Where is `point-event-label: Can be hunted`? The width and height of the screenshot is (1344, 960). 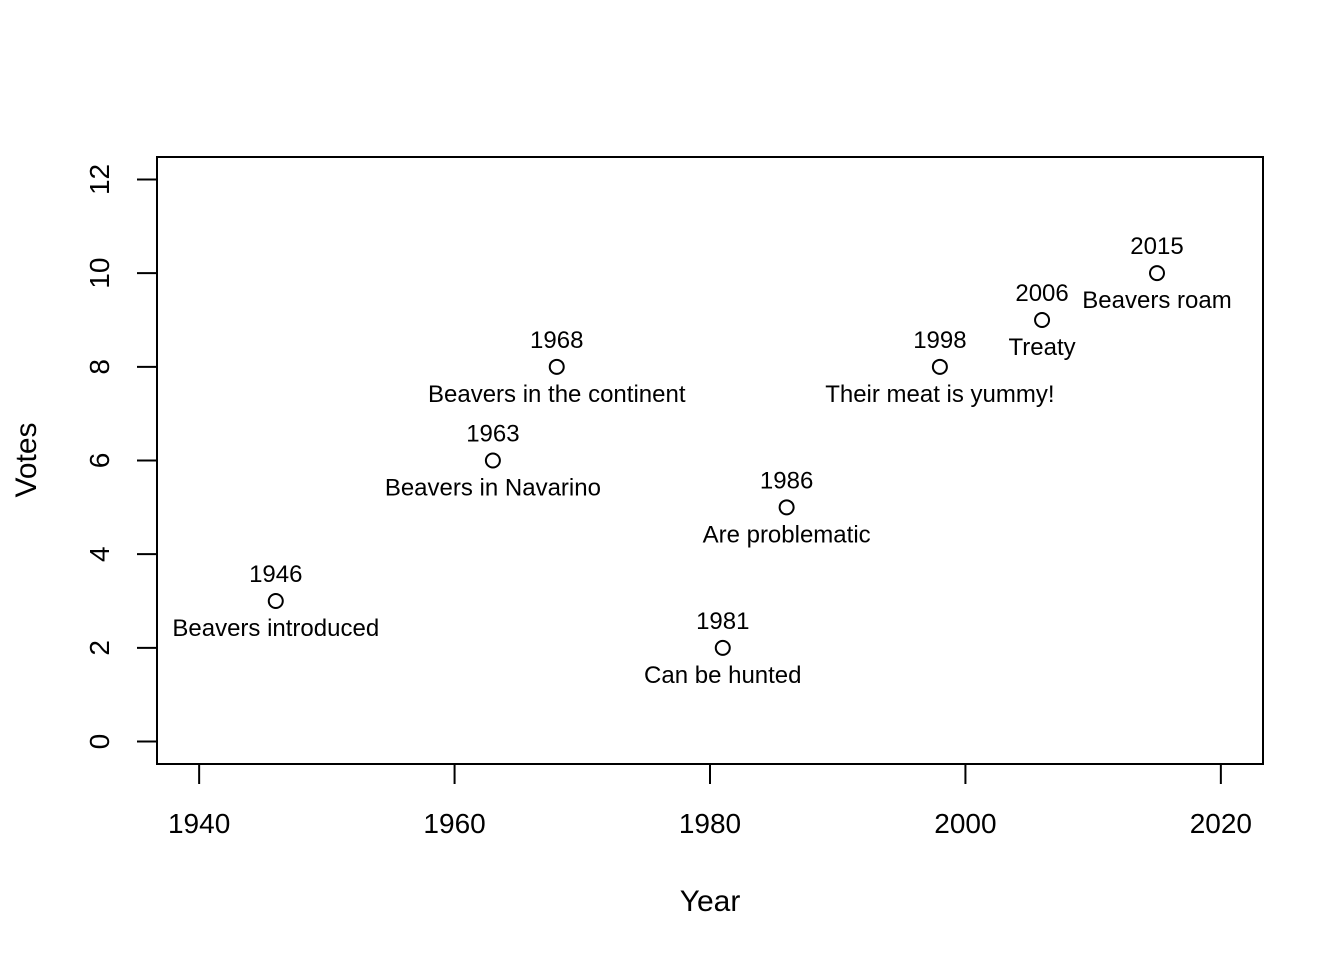 point-event-label: Can be hunted is located at coordinates (722, 675).